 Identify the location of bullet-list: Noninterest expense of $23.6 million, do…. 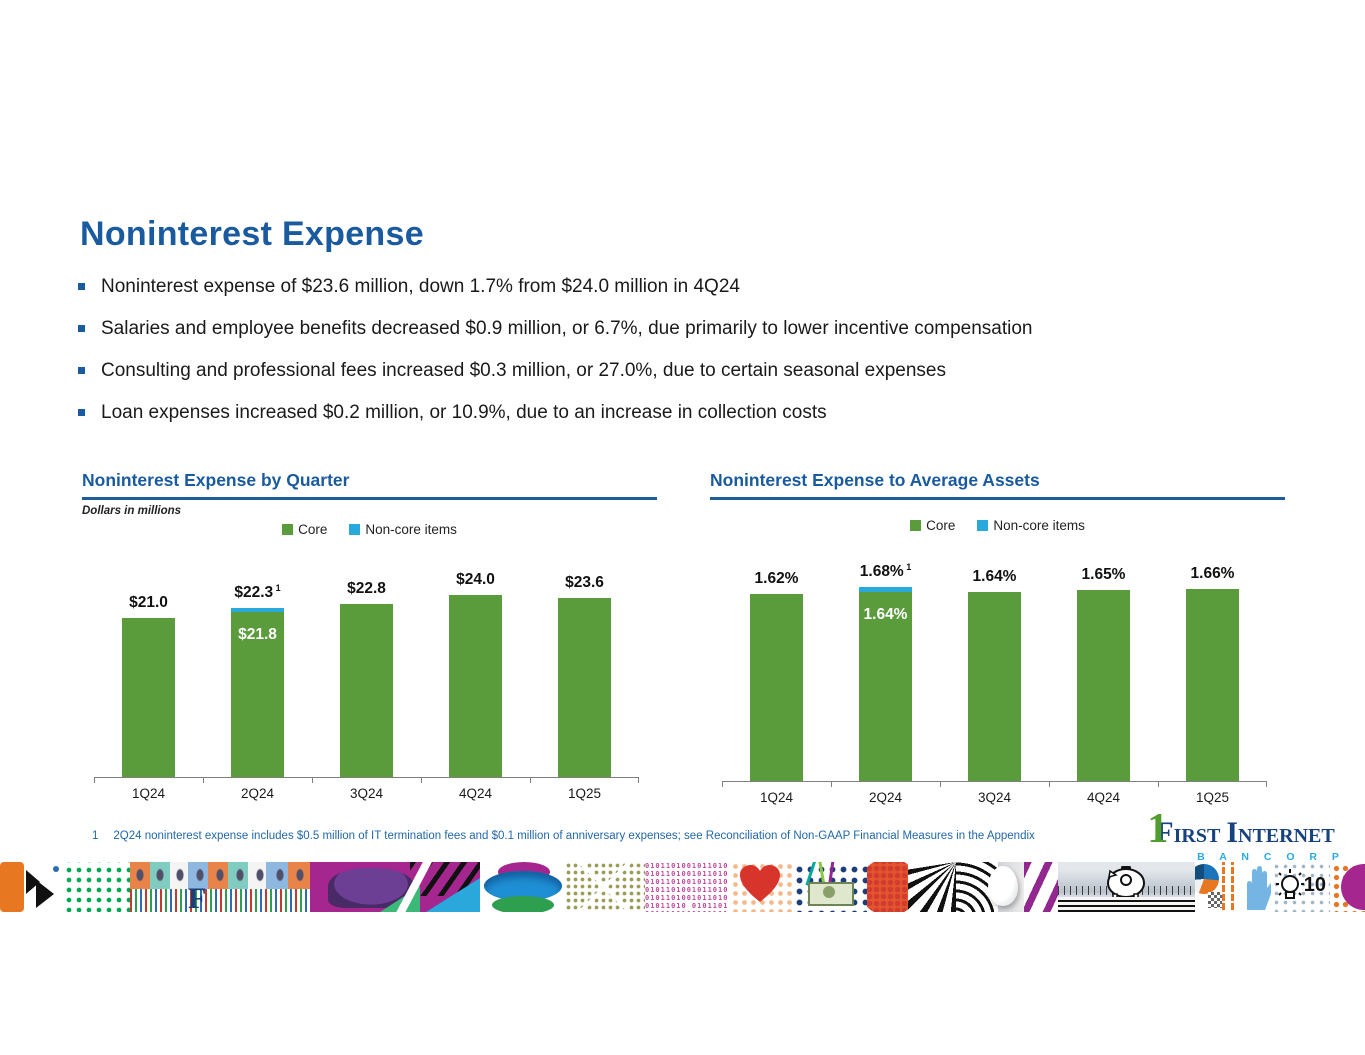
(693, 360).